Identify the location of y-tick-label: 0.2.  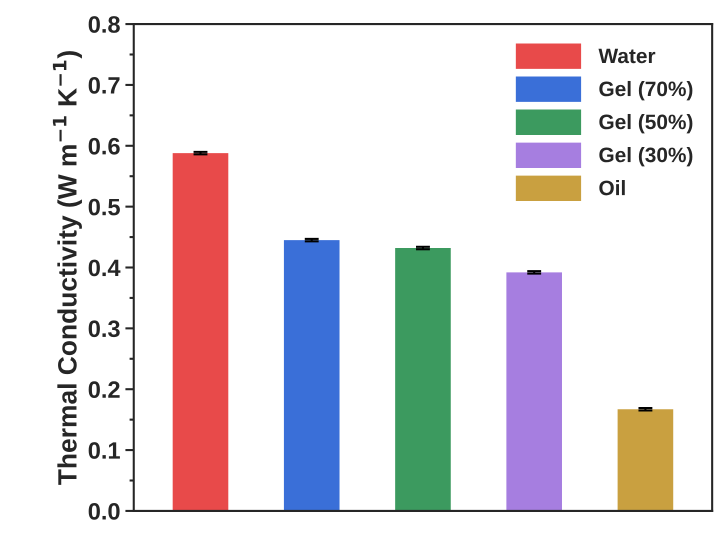
(104, 389).